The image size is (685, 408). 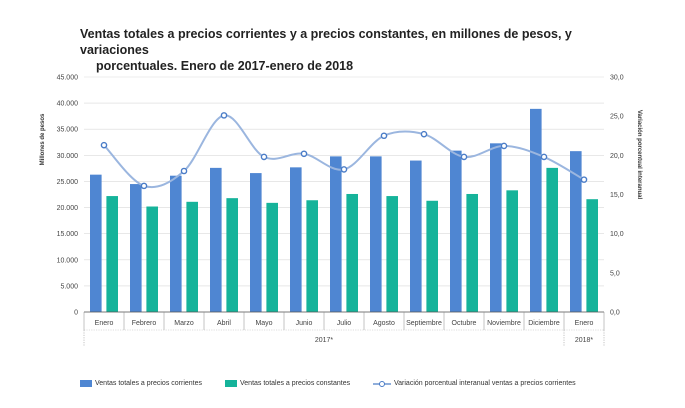 I want to click on y-tick-label: 10.000, so click(x=68, y=260).